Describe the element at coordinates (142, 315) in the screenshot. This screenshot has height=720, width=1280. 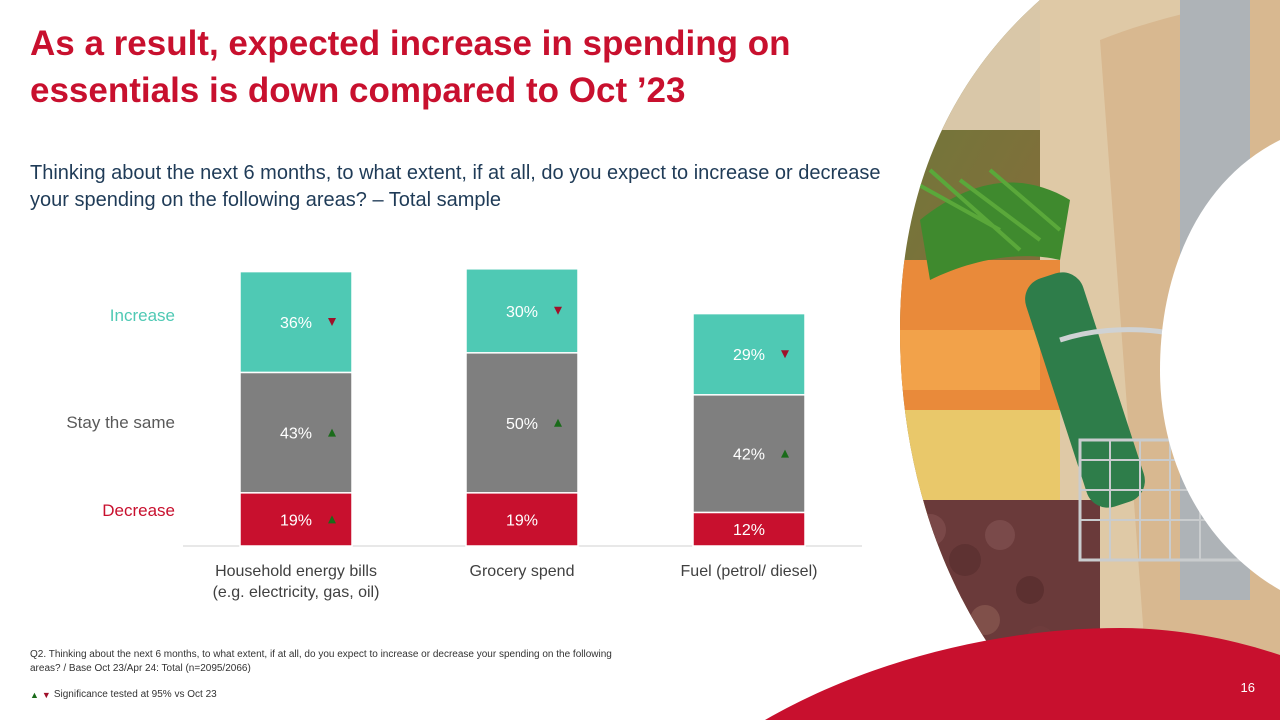
I see `legend-label-increase: Increase` at that location.